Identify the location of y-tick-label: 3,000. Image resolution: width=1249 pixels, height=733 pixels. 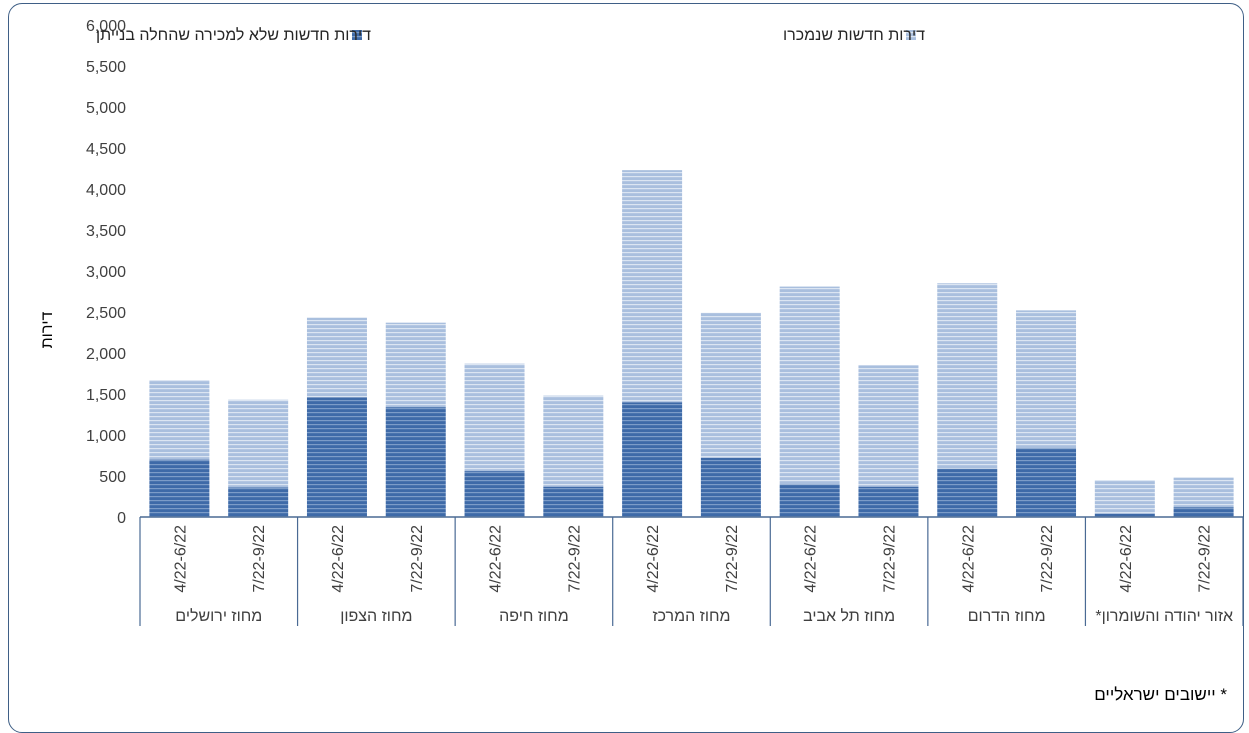
(106, 272).